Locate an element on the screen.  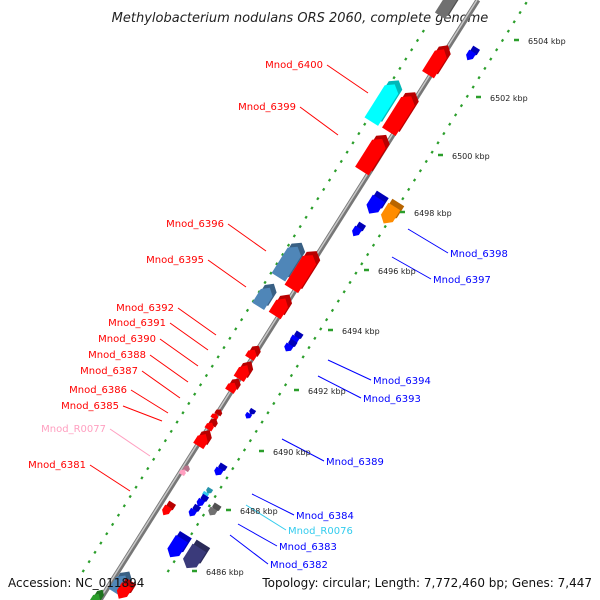
kbp-label: 6504 kbp is located at coordinates (547, 41).